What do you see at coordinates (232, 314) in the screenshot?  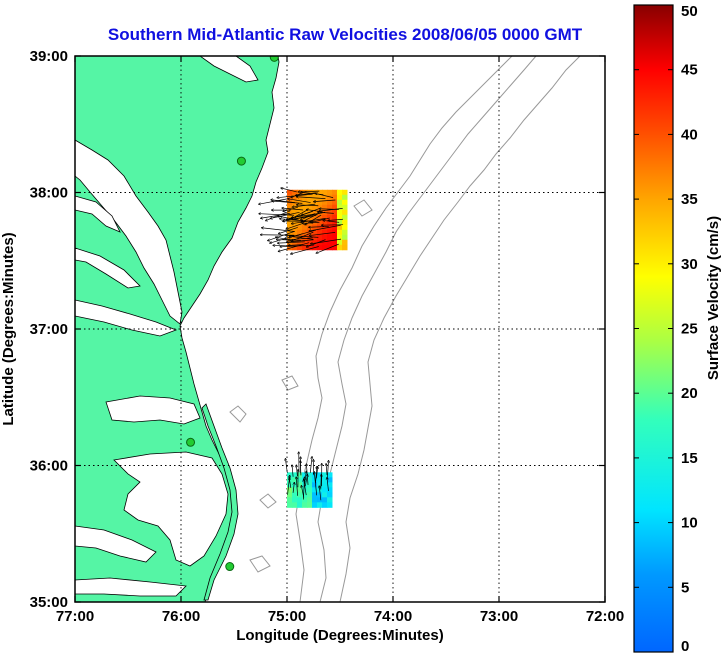 I see `radar-stations` at bounding box center [232, 314].